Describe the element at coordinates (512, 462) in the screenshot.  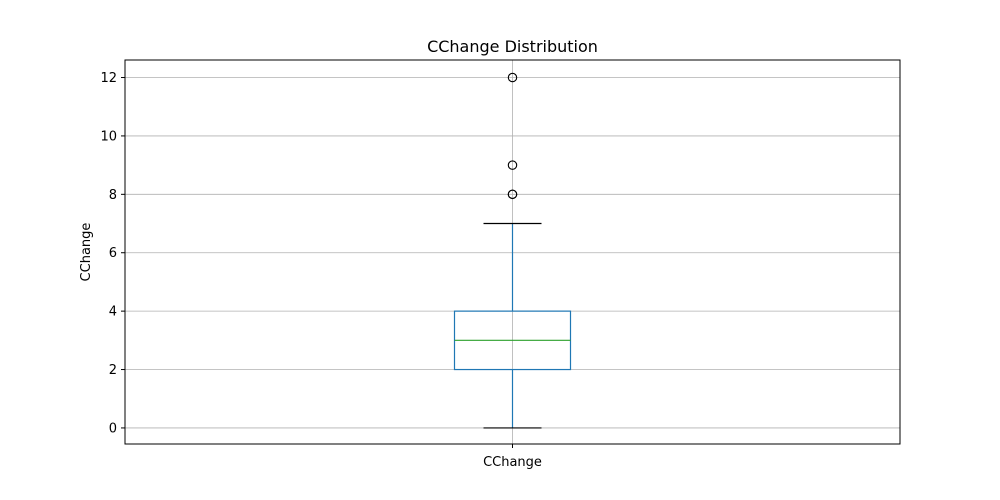
I see `x-tick-label: CChange` at that location.